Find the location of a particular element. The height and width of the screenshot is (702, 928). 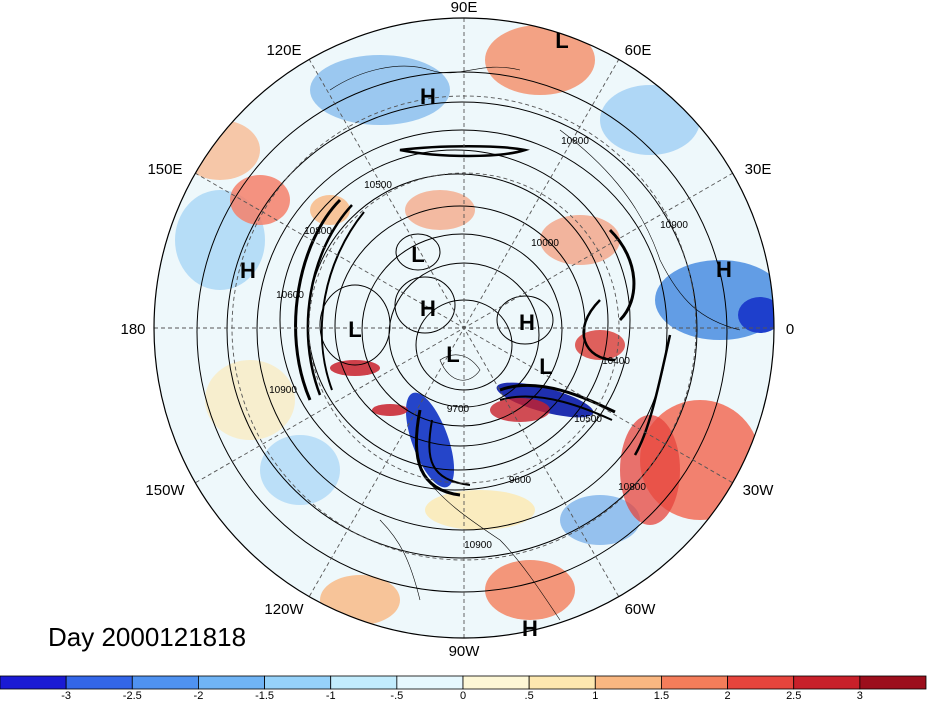

colorbar-tick-label: -1.5 is located at coordinates (264, 696).